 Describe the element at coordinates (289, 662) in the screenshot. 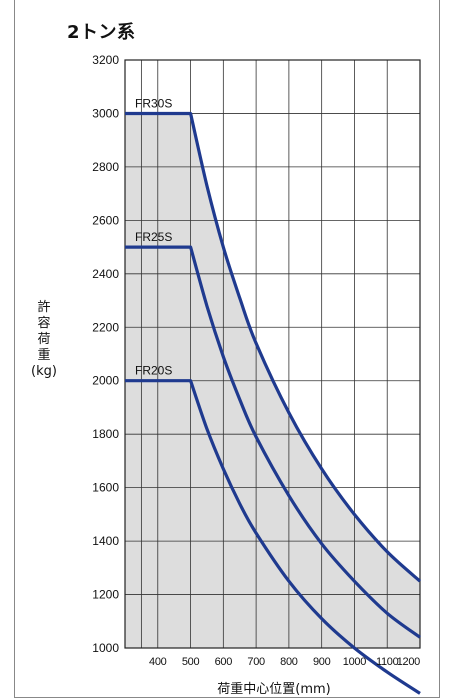

I see `x-tick-label: 800` at that location.